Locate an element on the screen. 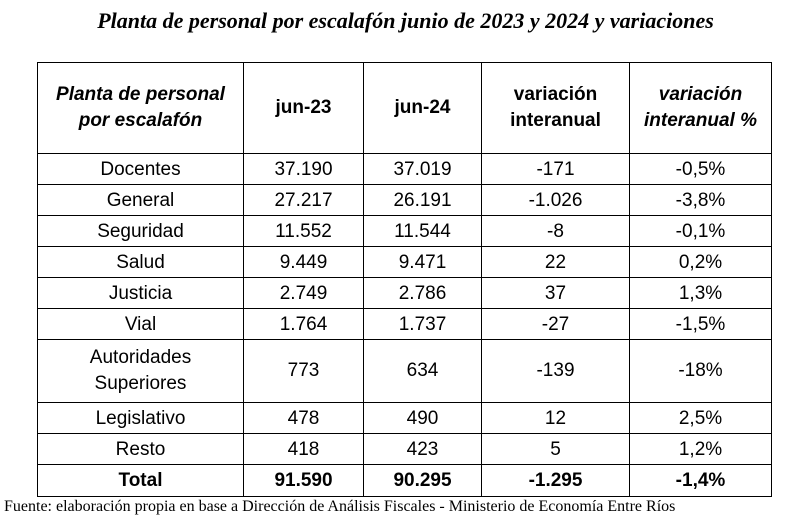 This screenshot has height=528, width=811. cell-jun-23: 773 is located at coordinates (303, 371).